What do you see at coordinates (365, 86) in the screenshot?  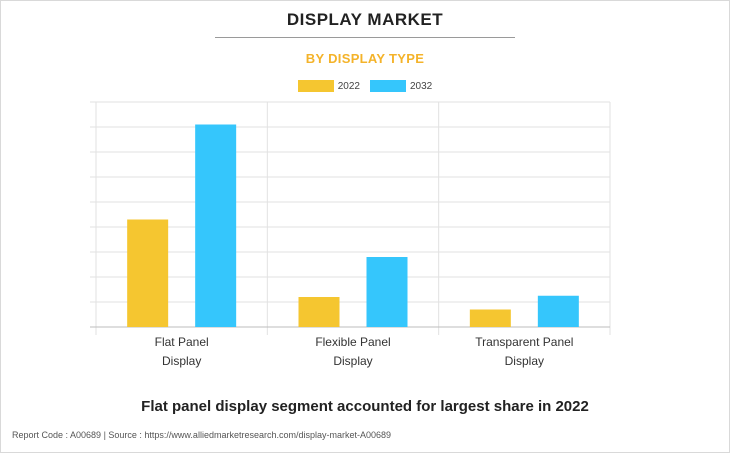 I see `chart-legend: 2022 2032` at bounding box center [365, 86].